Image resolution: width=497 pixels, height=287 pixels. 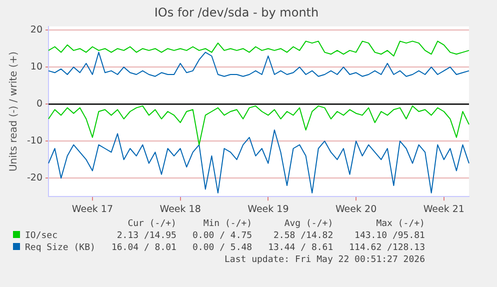 What do you see at coordinates (151, 224) in the screenshot?
I see `text: Cur (-/+)` at bounding box center [151, 224].